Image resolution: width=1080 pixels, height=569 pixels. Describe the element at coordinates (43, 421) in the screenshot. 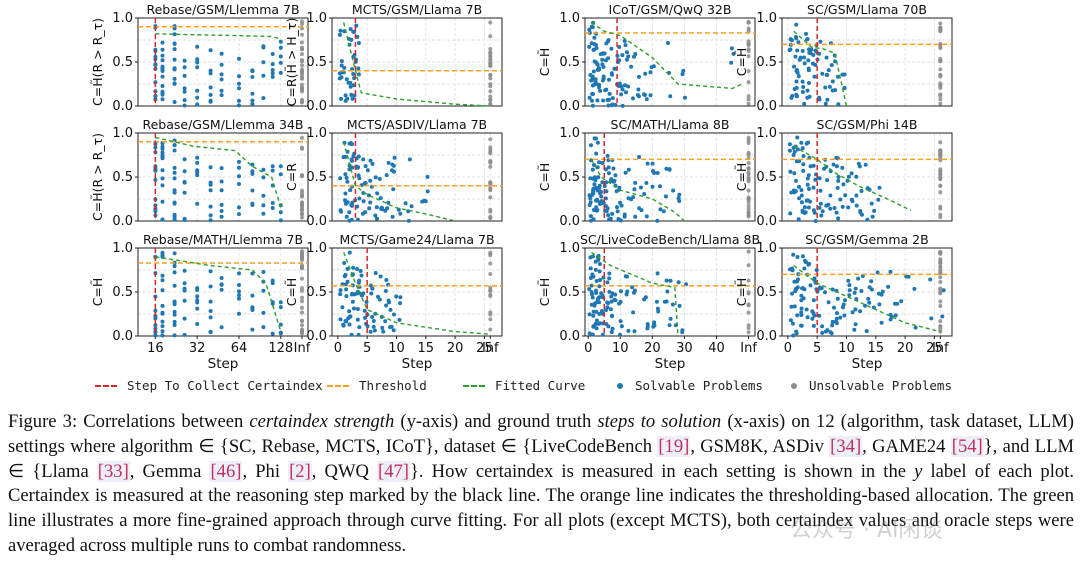

I see `caption-label: Figure 3:` at that location.